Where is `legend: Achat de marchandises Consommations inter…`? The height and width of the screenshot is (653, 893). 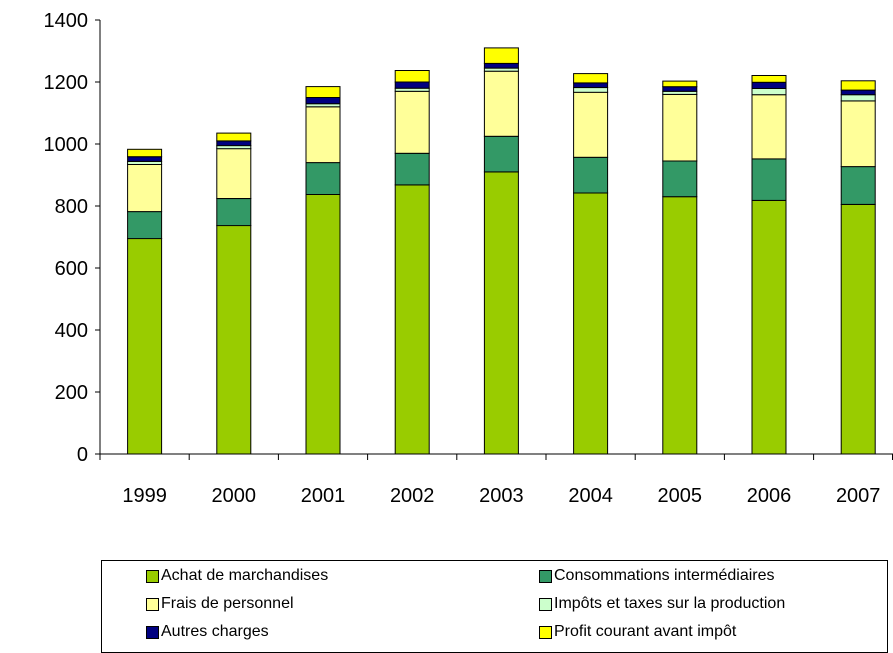 legend: Achat de marchandises Consommations inter… is located at coordinates (494, 606).